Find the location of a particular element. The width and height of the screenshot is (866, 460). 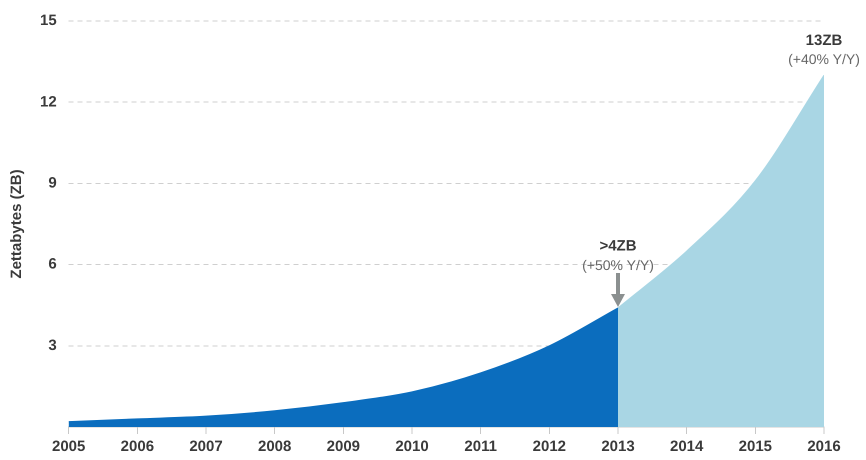

x-tick-label: 2012 is located at coordinates (549, 447).